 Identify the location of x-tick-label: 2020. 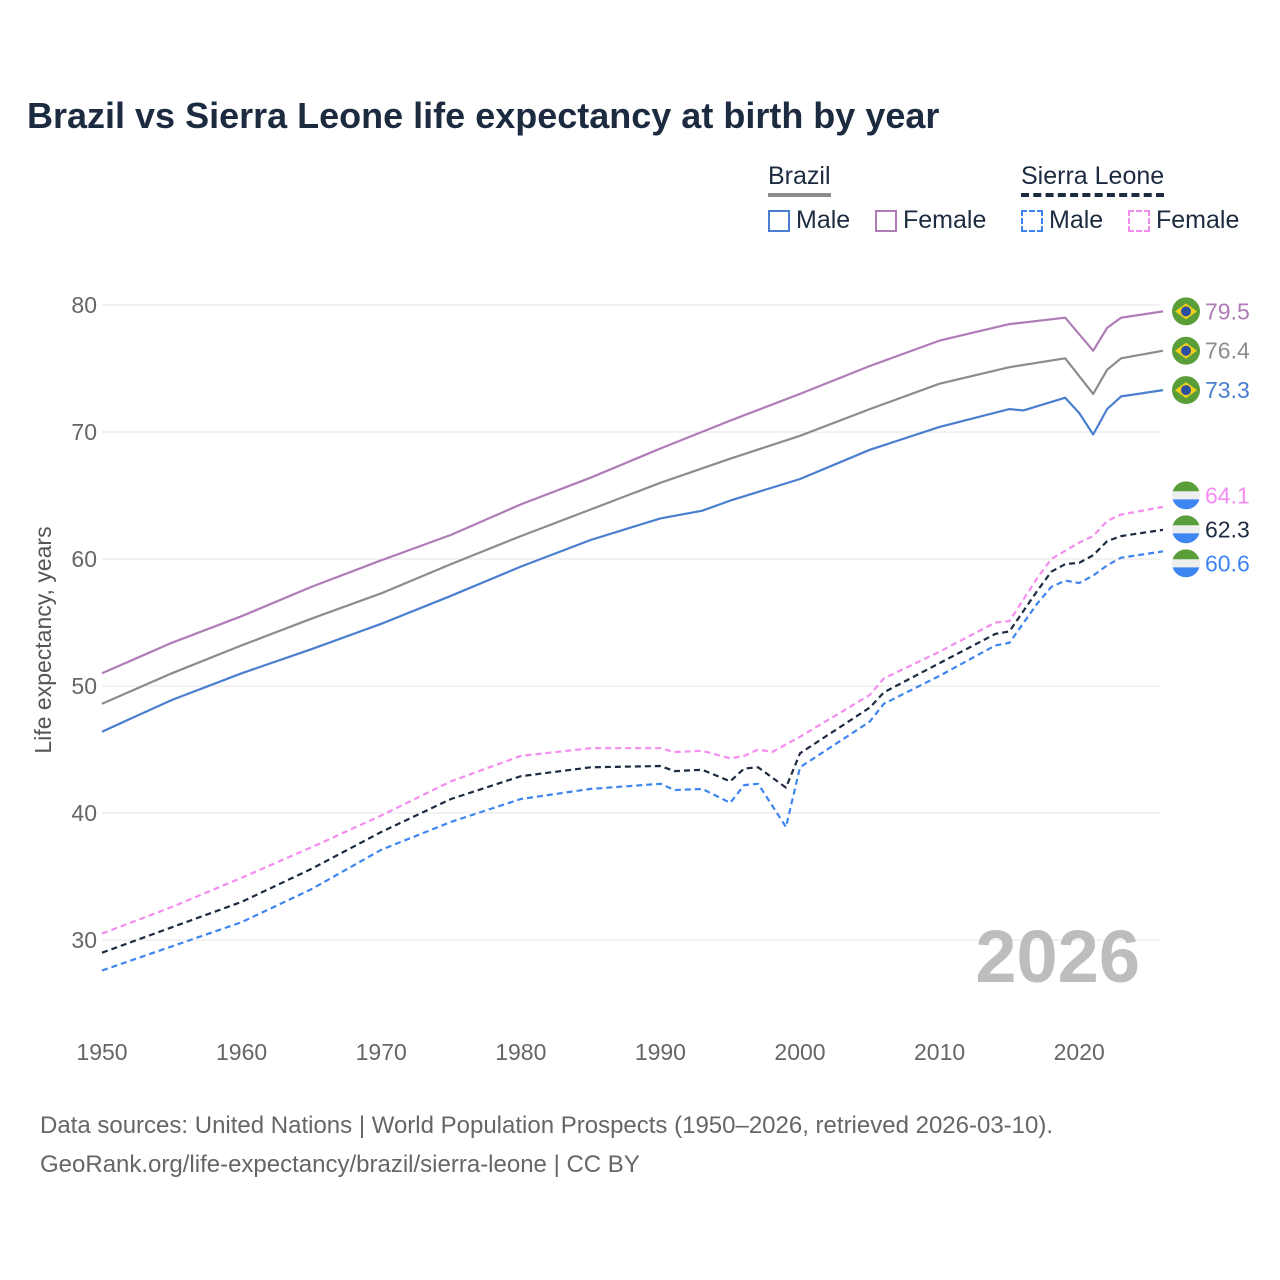
(1079, 1052).